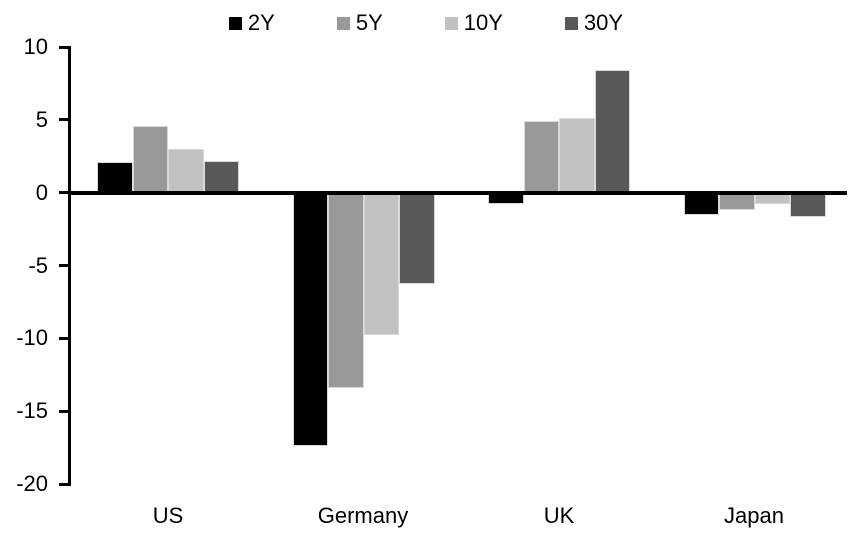  What do you see at coordinates (310, 319) in the screenshot?
I see `bar-germany-2y` at bounding box center [310, 319].